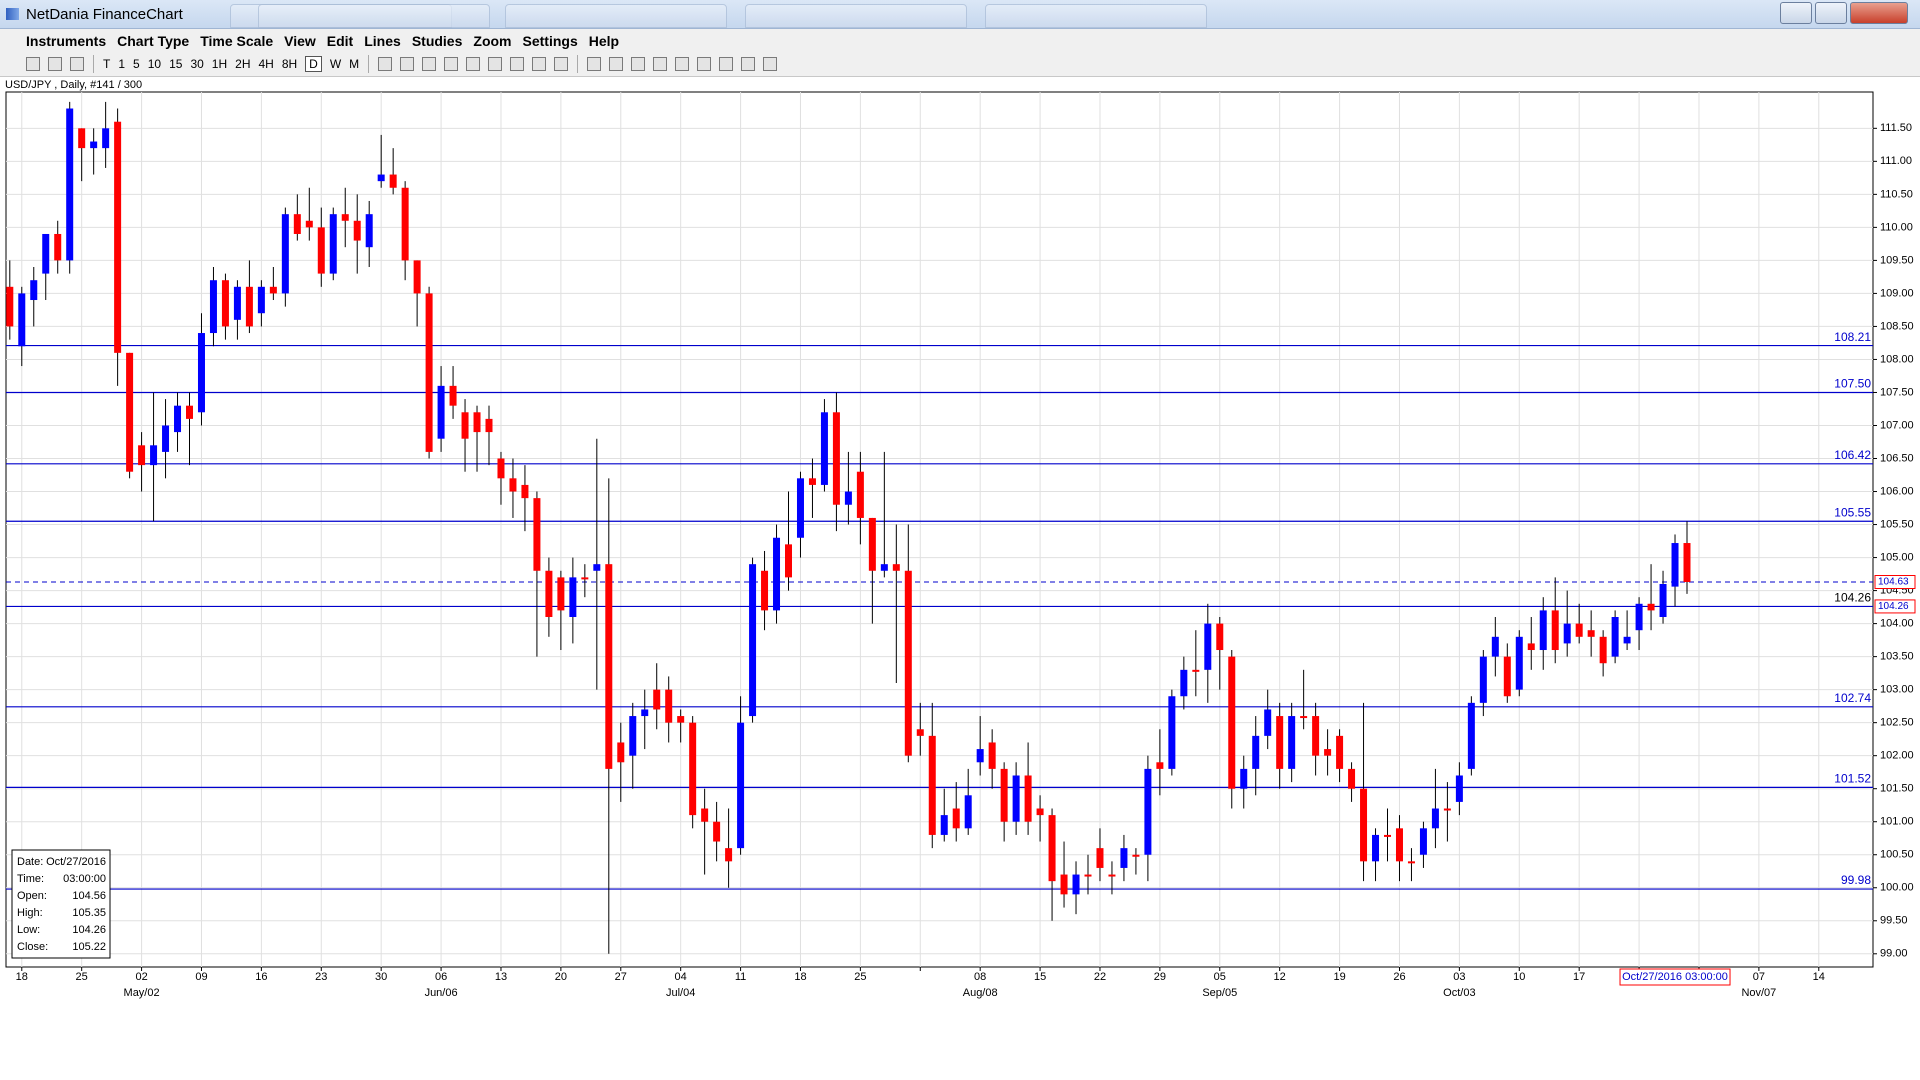 The height and width of the screenshot is (1080, 1920). I want to click on x-tick-label: 26, so click(1399, 977).